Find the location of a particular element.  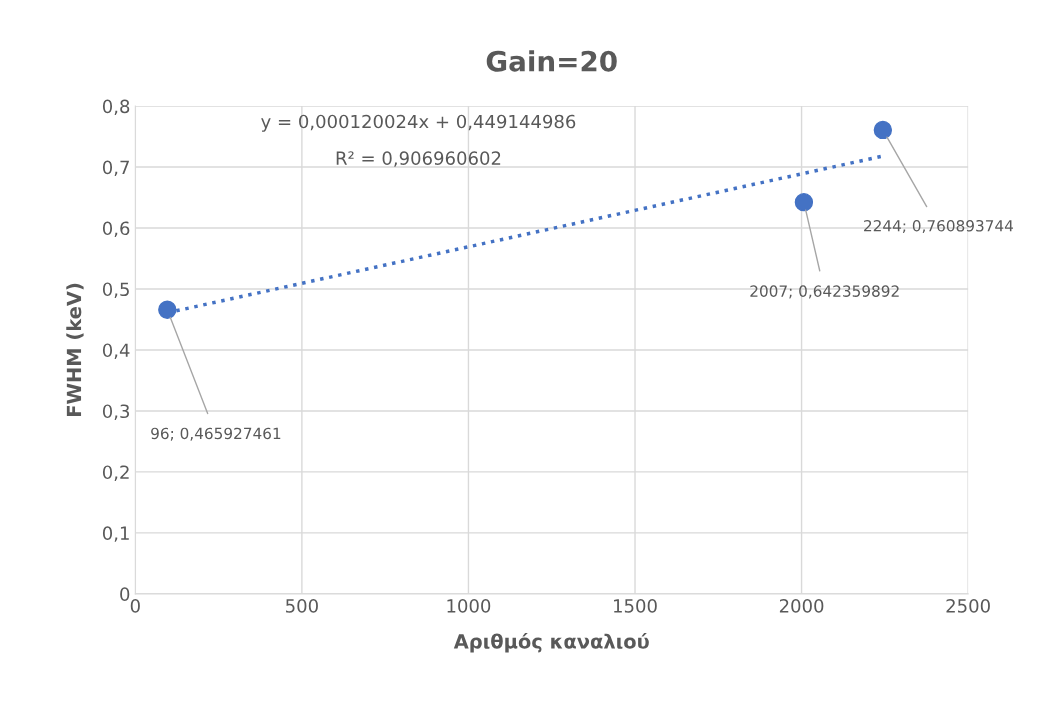

y-tick-label: 0,3 is located at coordinates (116, 412).